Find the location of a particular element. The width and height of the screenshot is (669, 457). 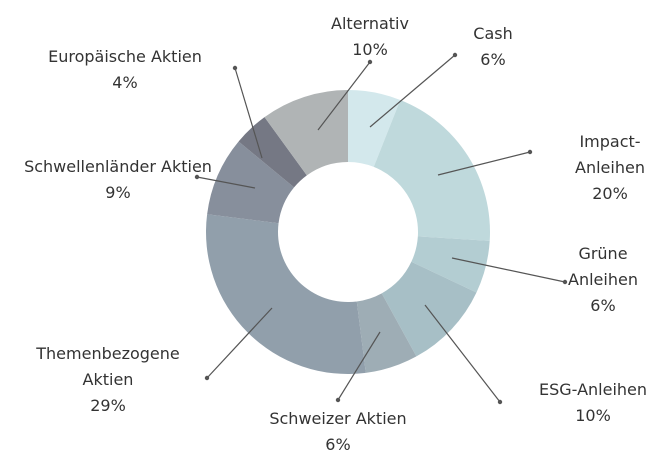

slice-label: Schwellenländer Aktien 9% is located at coordinates (118, 180).